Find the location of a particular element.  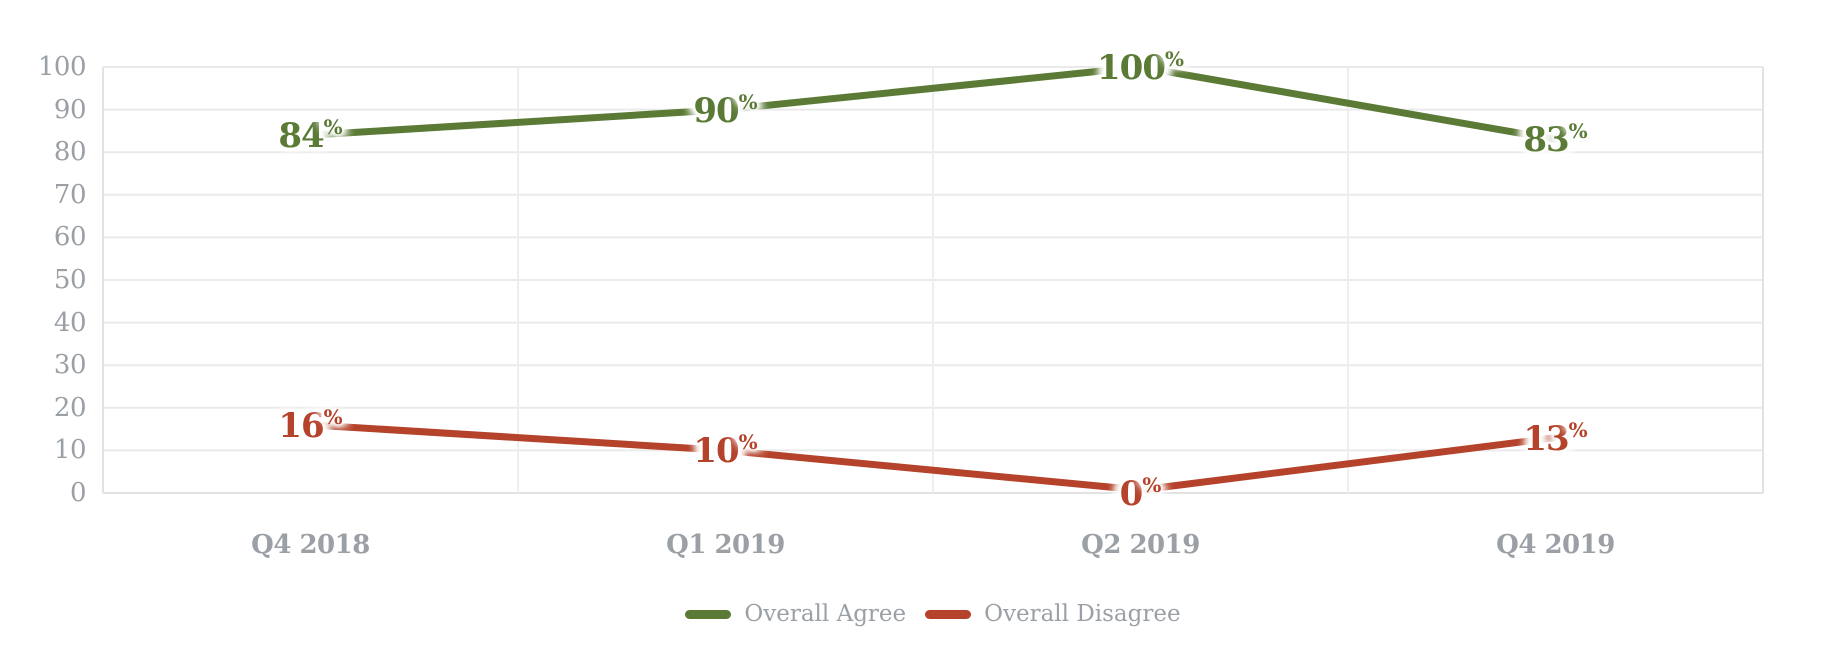

x-axis-label-1: Q1 2019 is located at coordinates (725, 545).